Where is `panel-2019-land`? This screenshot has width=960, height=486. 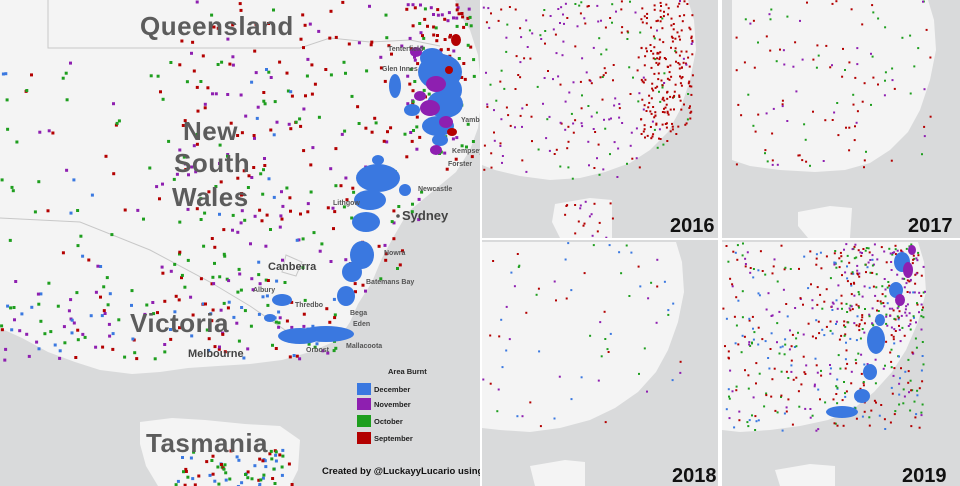
panel-2019-land is located at coordinates (824, 337).